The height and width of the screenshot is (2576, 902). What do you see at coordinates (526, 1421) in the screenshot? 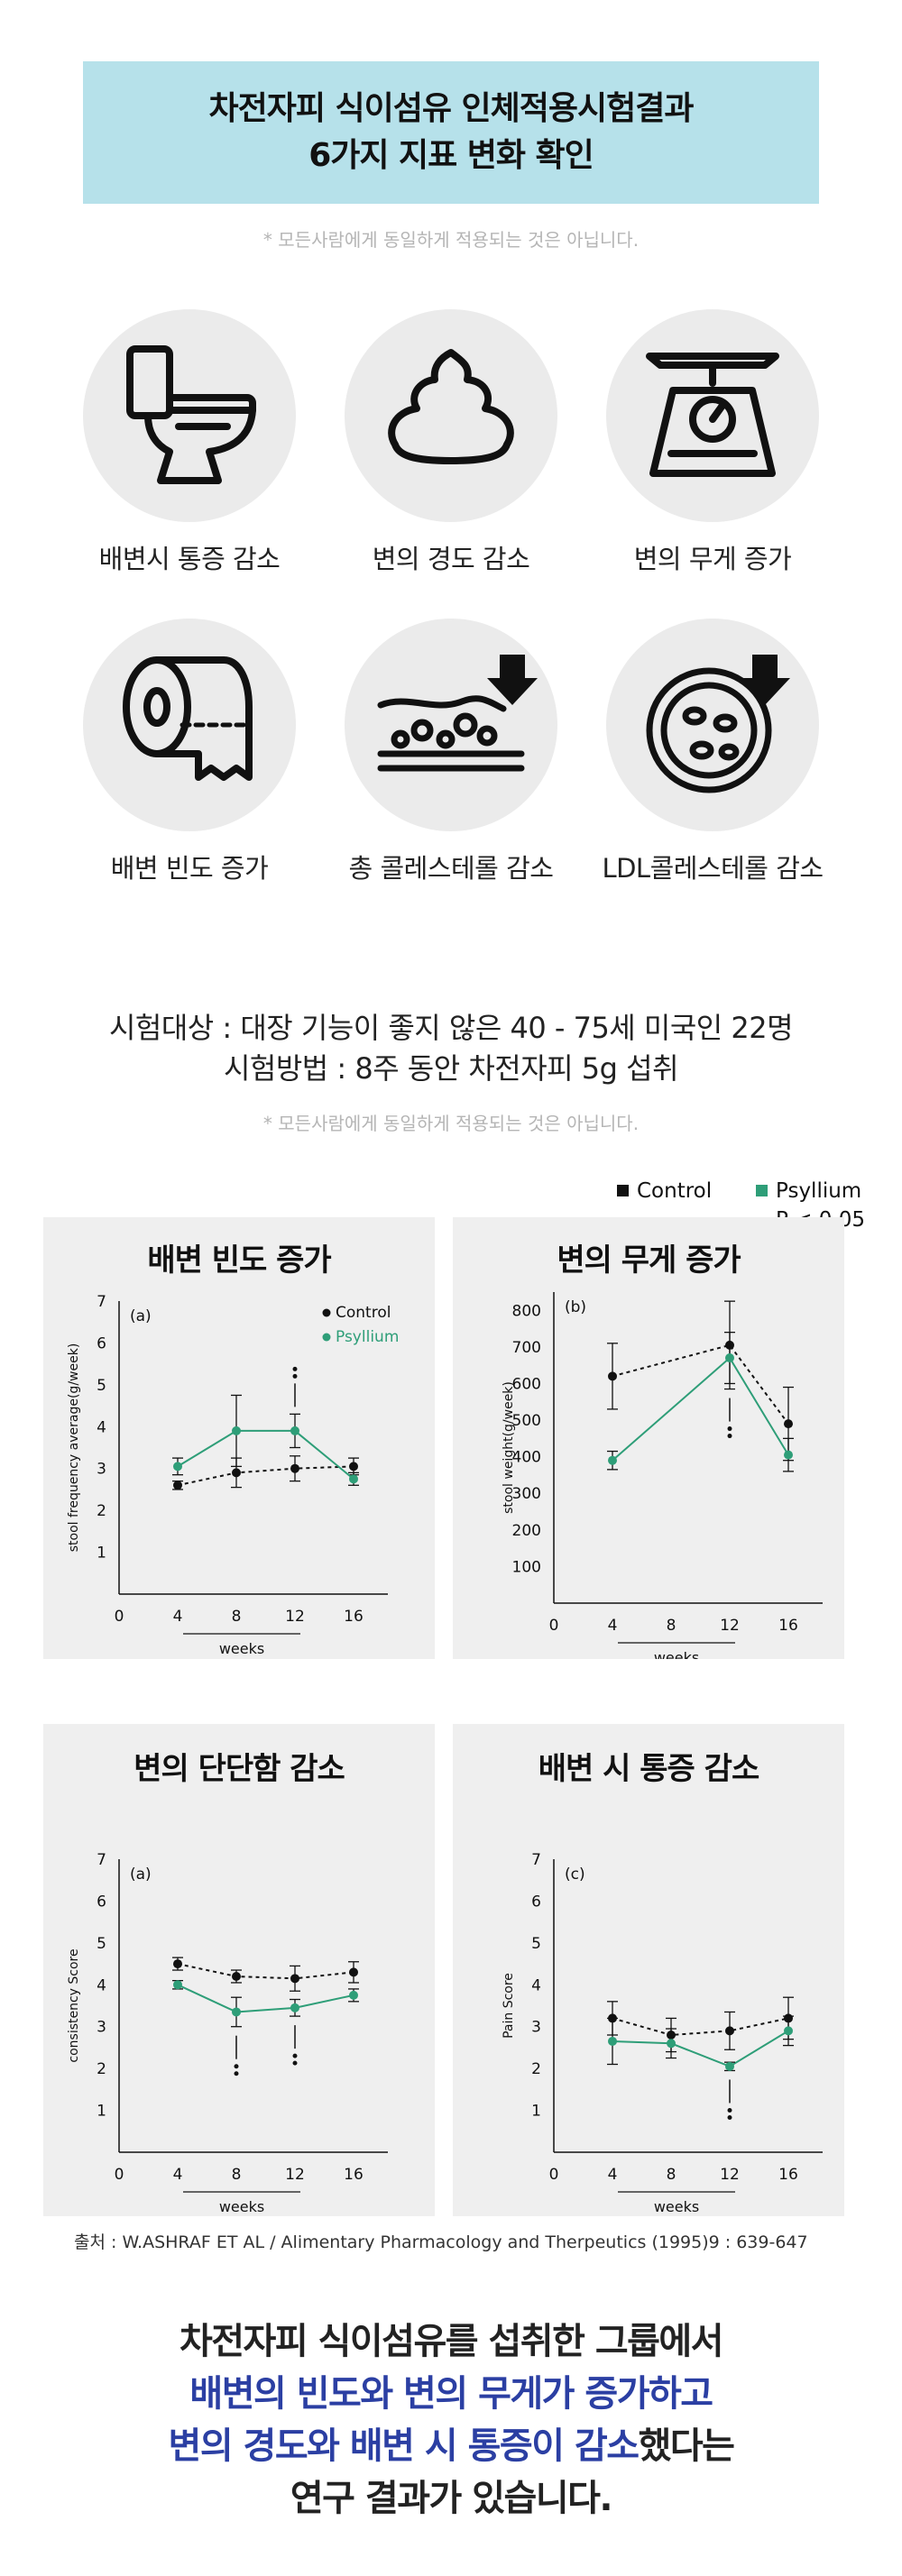
I see `y-tick-label: 500` at bounding box center [526, 1421].